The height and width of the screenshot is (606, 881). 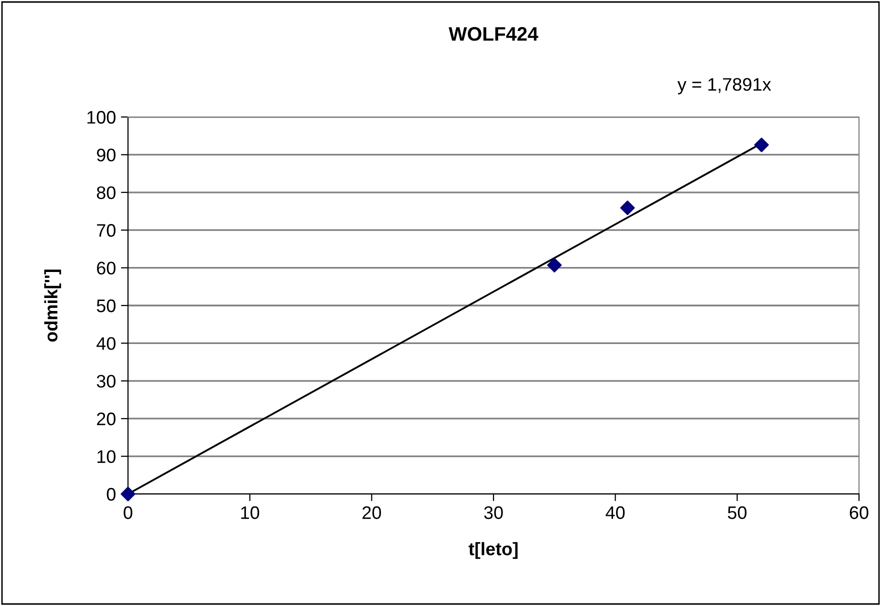 I want to click on y-tick-label: 10, so click(x=106, y=457).